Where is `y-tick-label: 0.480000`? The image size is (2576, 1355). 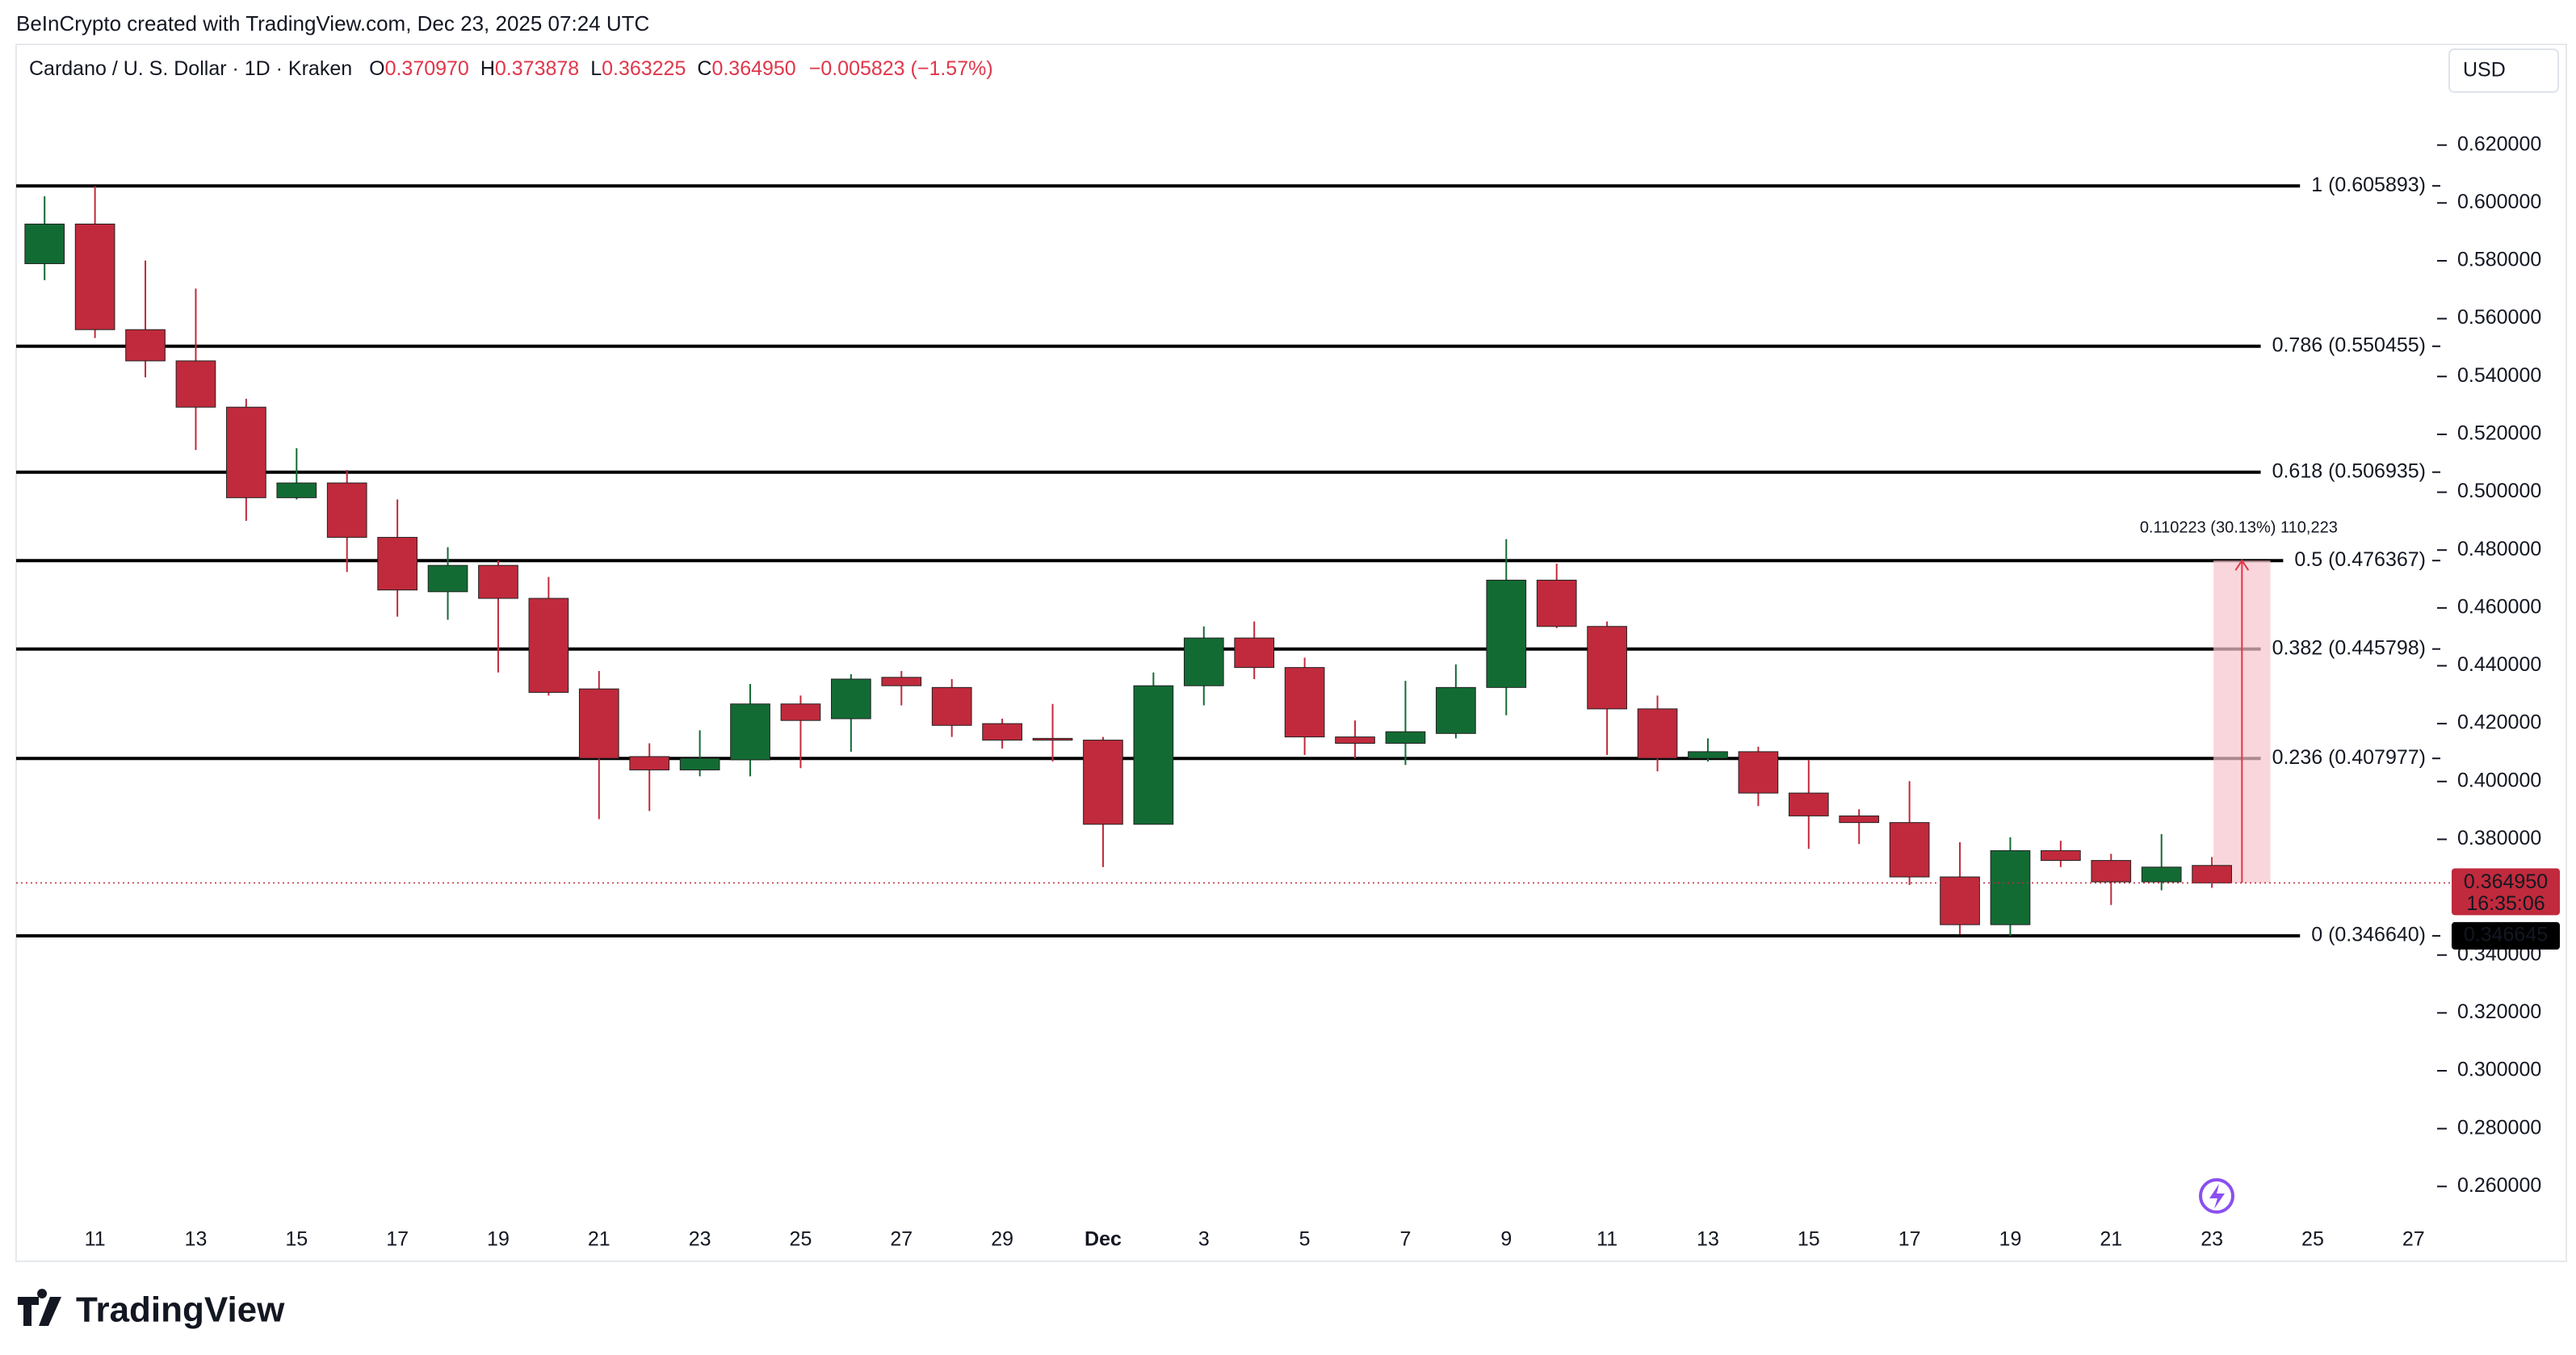 y-tick-label: 0.480000 is located at coordinates (2499, 549).